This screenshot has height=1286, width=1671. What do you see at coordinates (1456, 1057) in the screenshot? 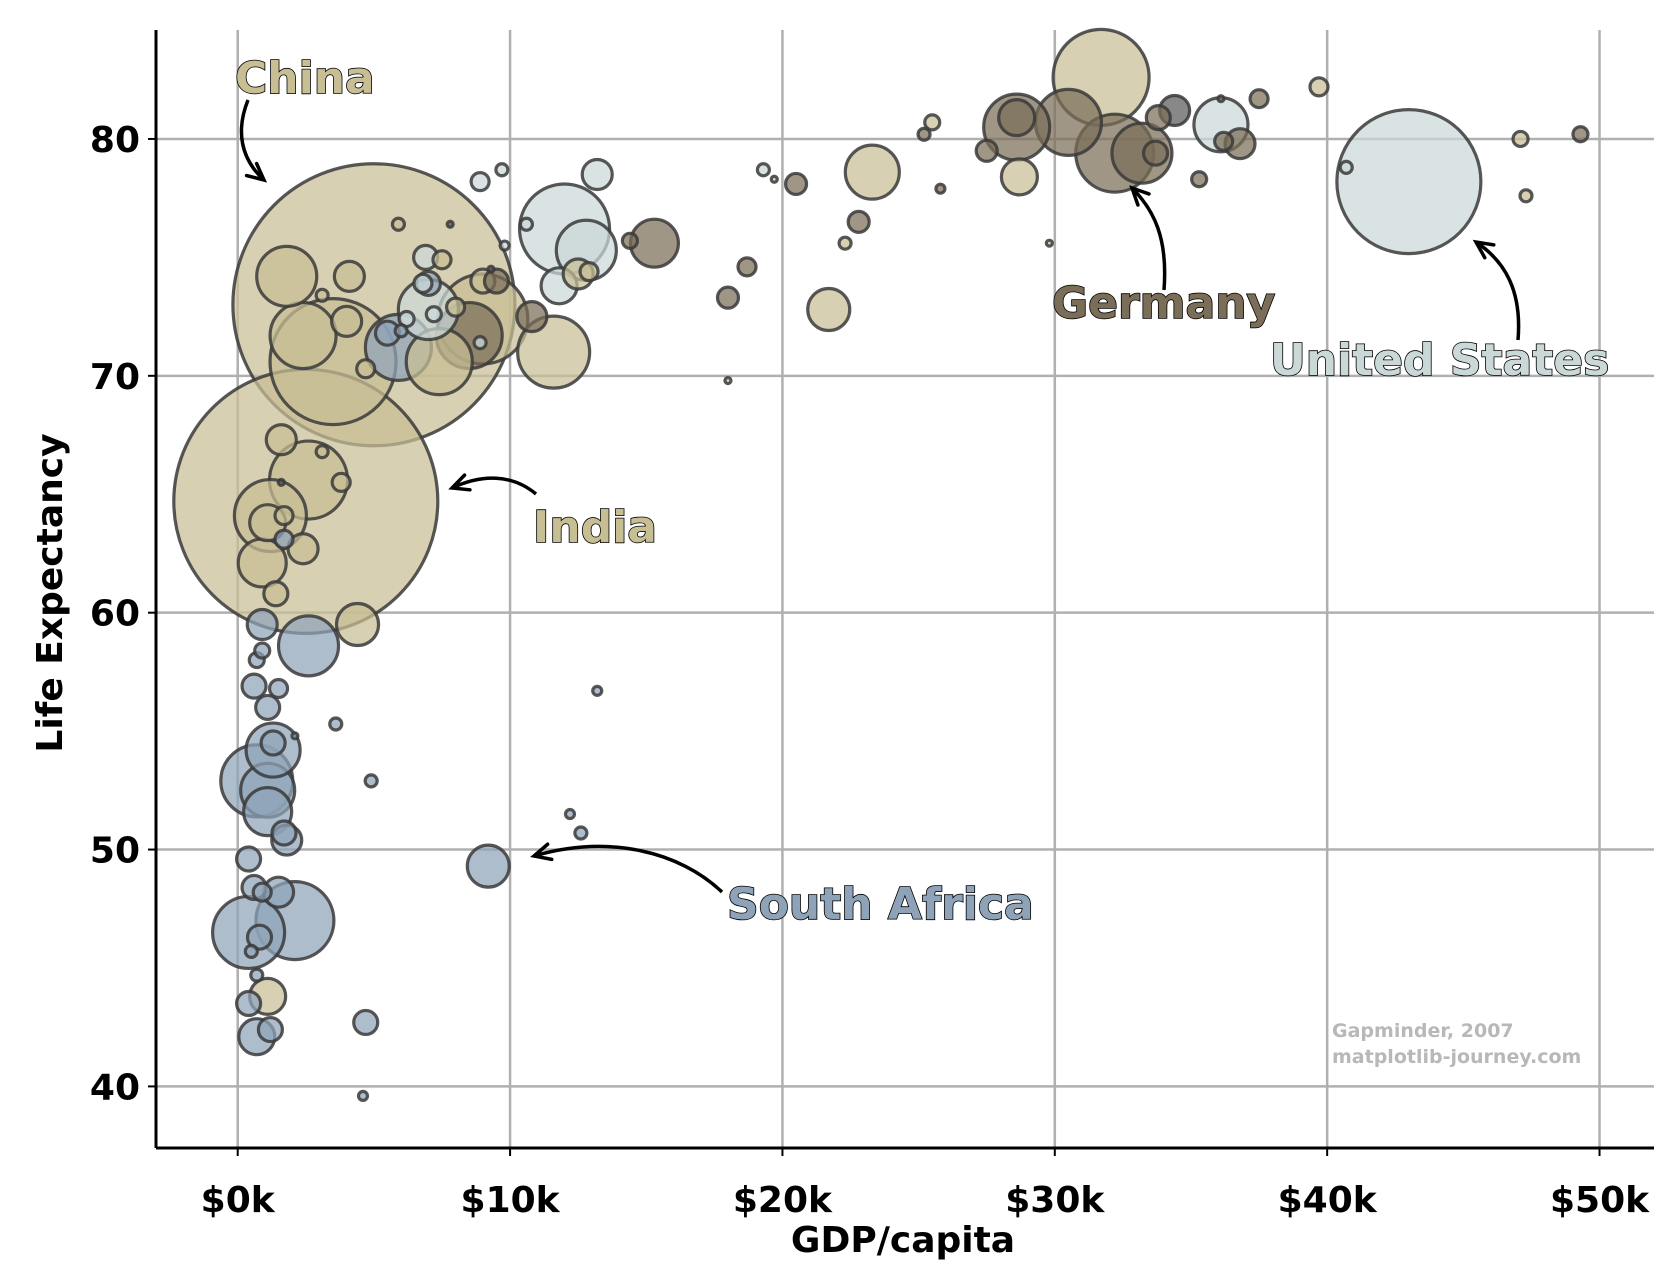
I see `credit-line-2: matplotlib-journey.com` at bounding box center [1456, 1057].